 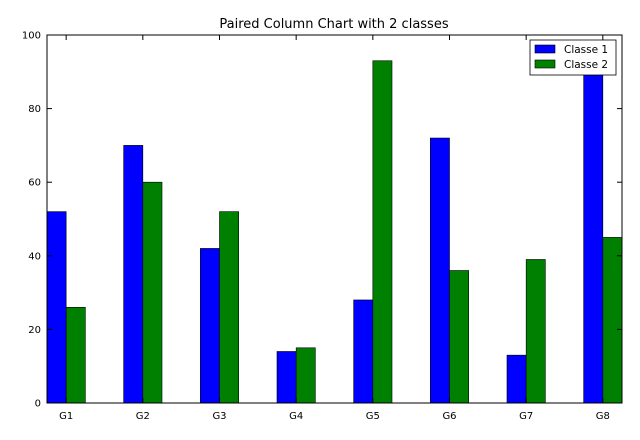 I want to click on x-tick-label-g4: G4, so click(x=296, y=416).